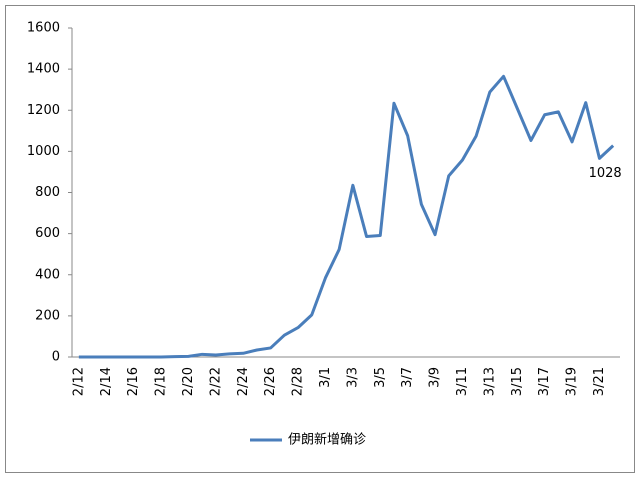 The width and height of the screenshot is (640, 484). I want to click on x-tick-label: 3/5, so click(380, 377).